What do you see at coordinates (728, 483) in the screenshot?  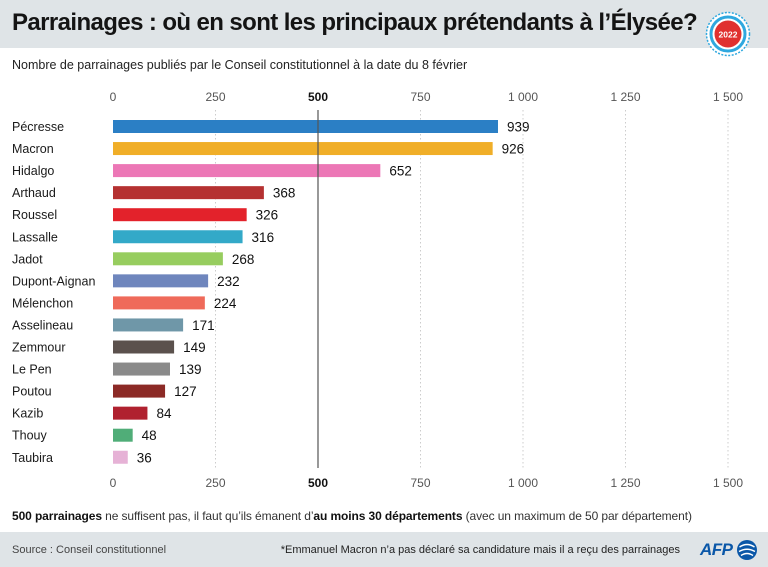 I see `x-tick-label-bottom: 1 500` at bounding box center [728, 483].